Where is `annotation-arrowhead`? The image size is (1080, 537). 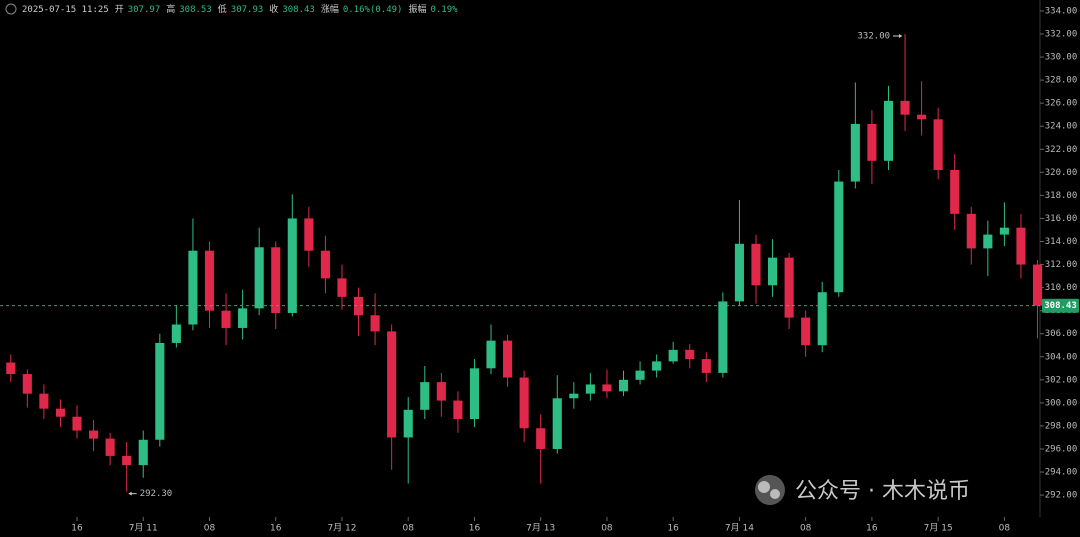
annotation-arrowhead is located at coordinates (130, 493).